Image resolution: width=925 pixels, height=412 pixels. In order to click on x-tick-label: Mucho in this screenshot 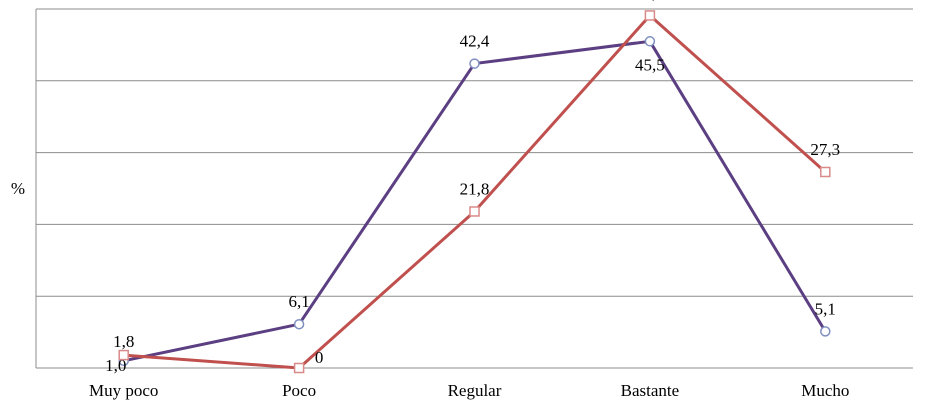, I will do `click(825, 390)`.